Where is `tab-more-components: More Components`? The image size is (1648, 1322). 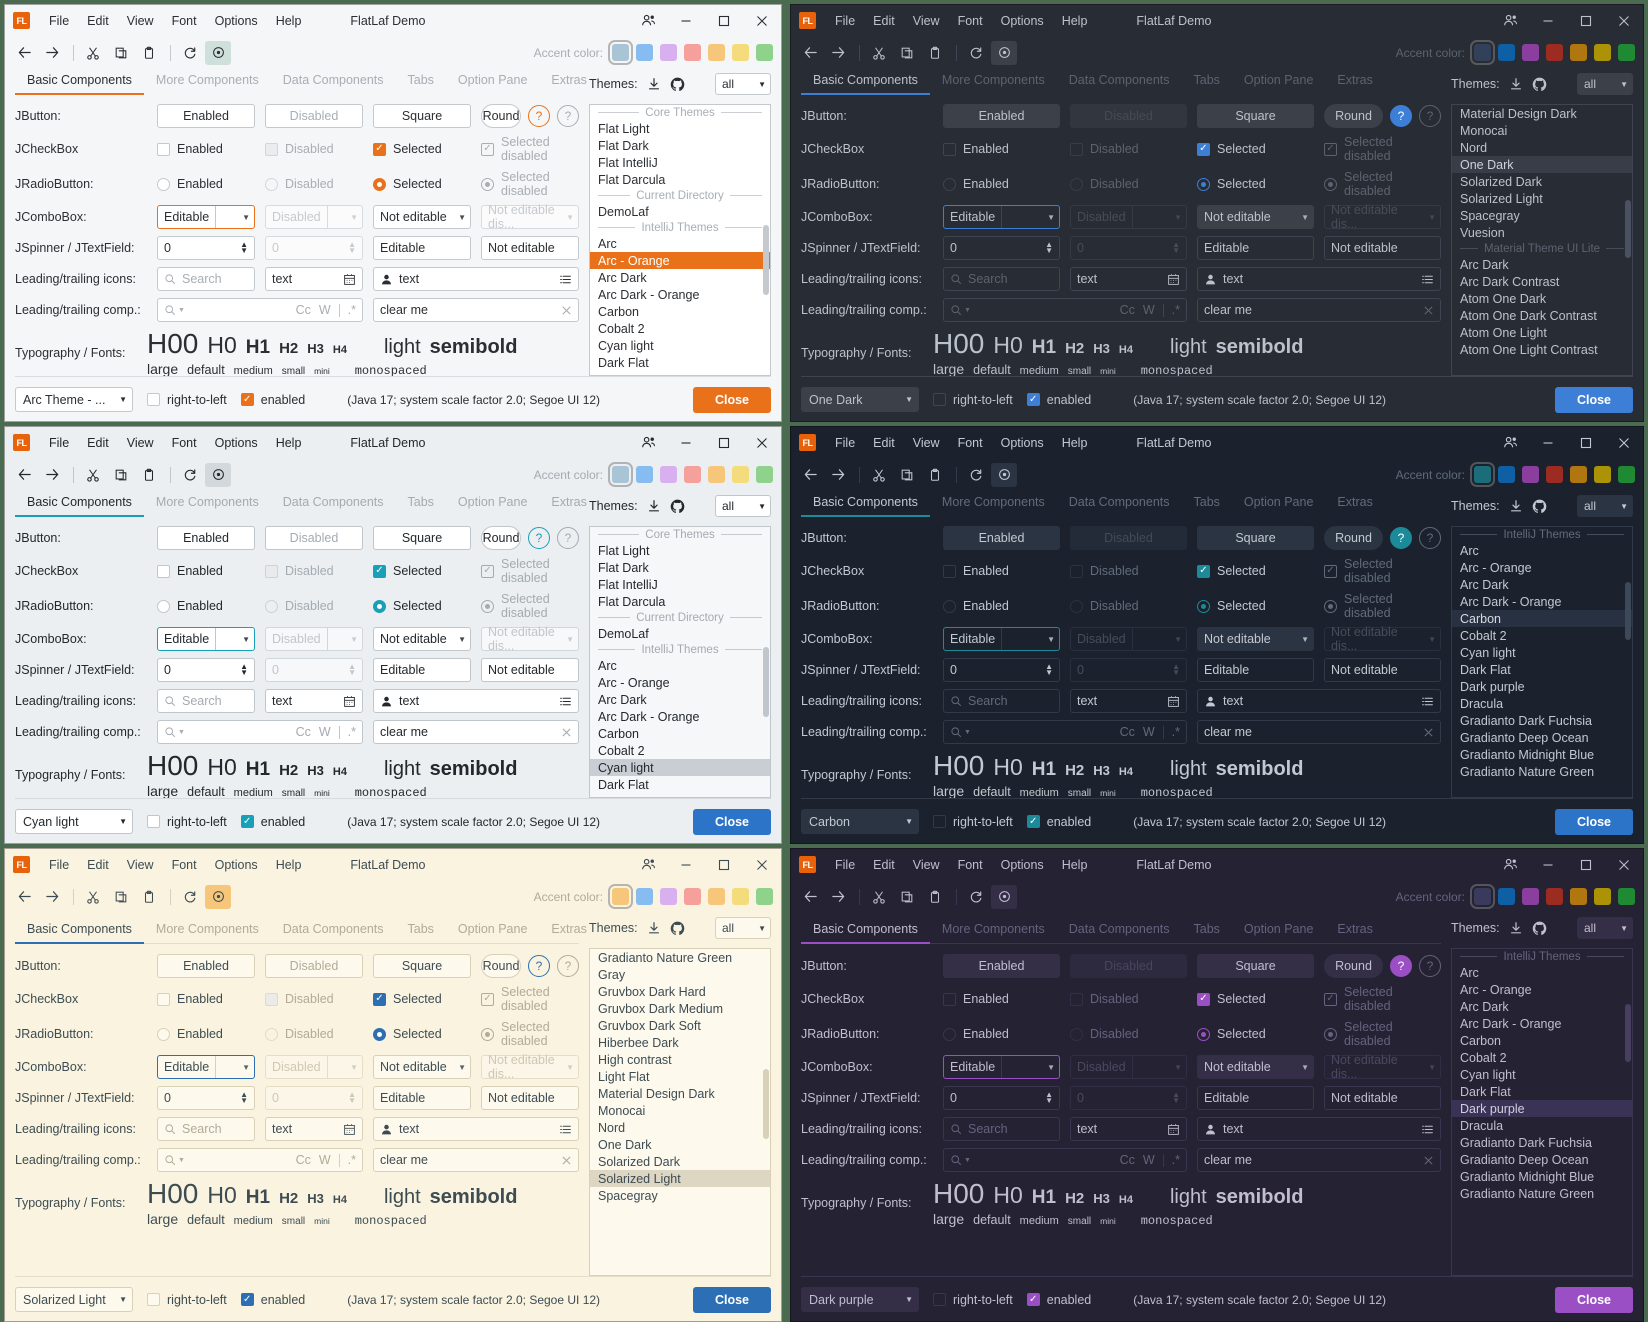
tab-more-components: More Components is located at coordinates (207, 502).